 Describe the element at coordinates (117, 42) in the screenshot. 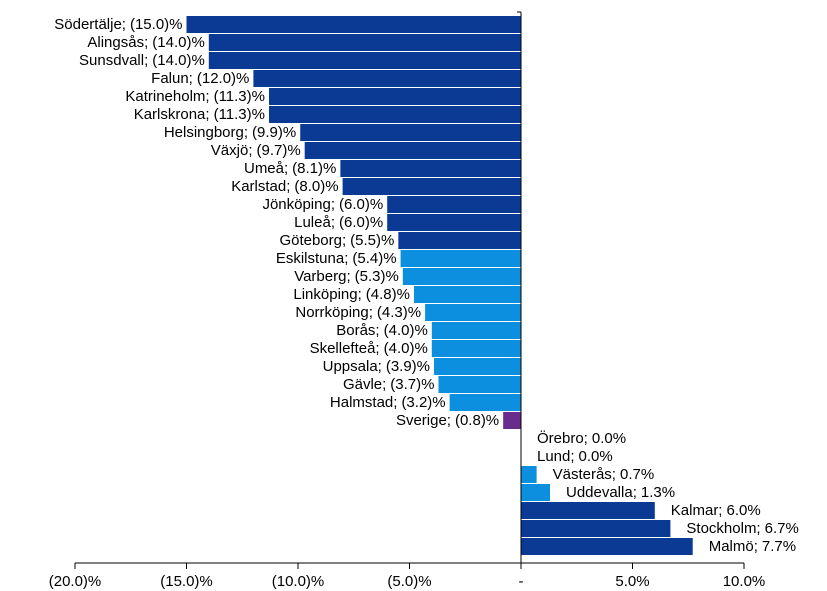

I see `category-name: Alingsås;` at that location.